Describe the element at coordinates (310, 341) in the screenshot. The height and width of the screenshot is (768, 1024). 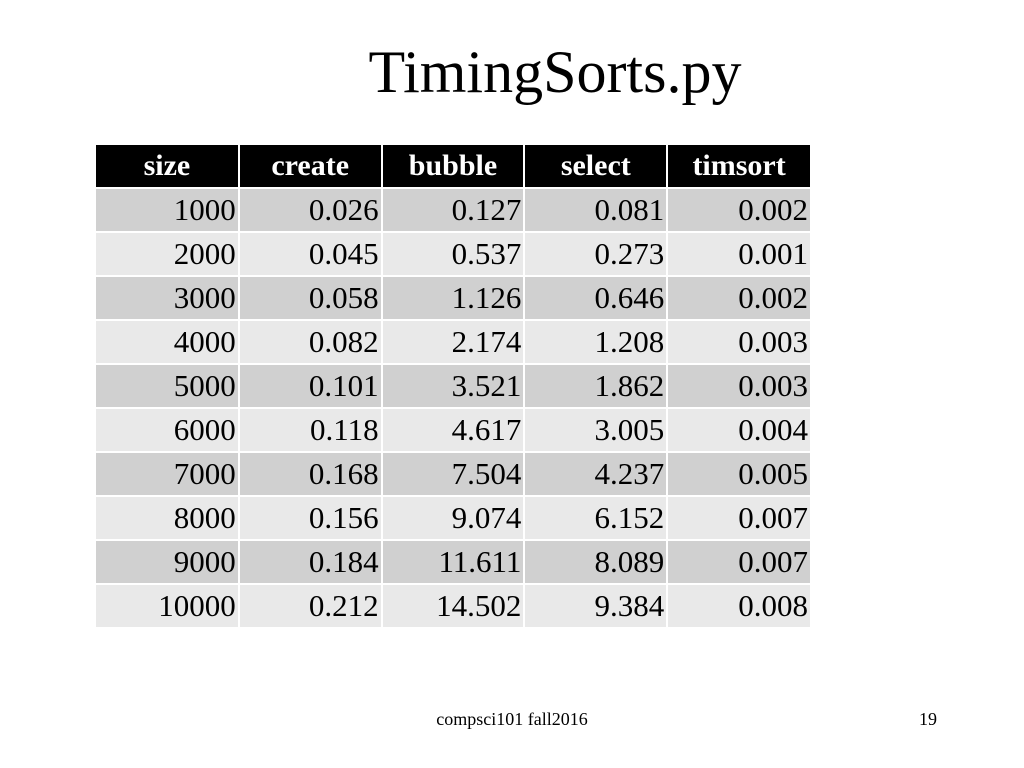
I see `cell-create: 0.082` at that location.